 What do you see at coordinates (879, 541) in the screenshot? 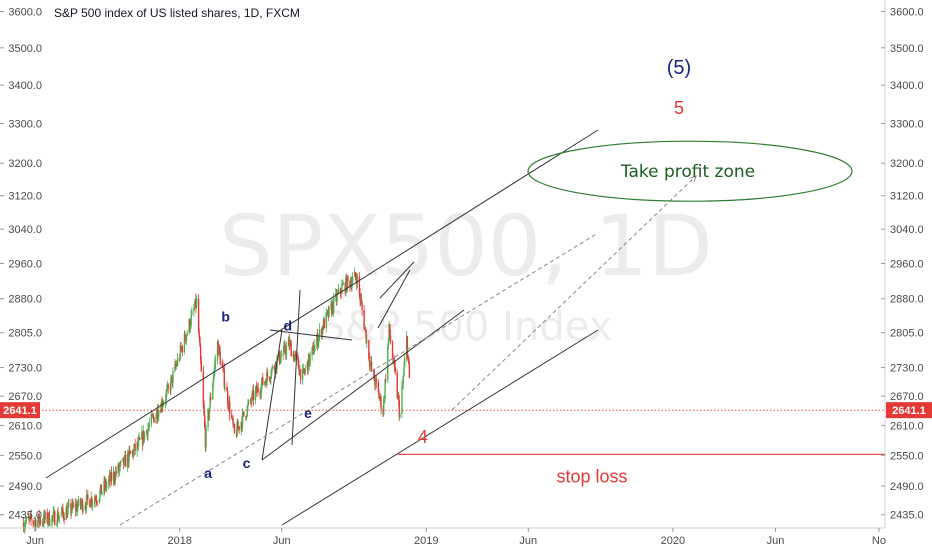
I see `x-tick-label: No` at bounding box center [879, 541].